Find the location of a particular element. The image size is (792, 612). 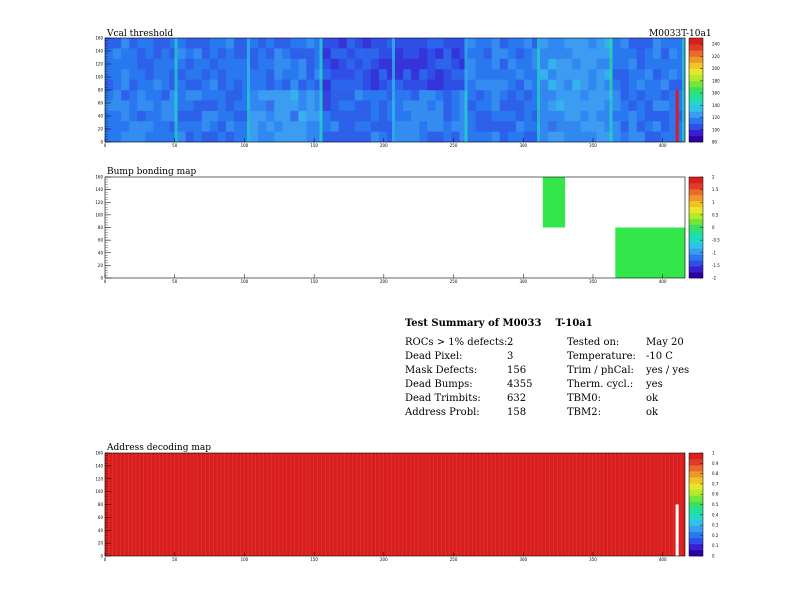

roc-edge is located at coordinates (683, 64).